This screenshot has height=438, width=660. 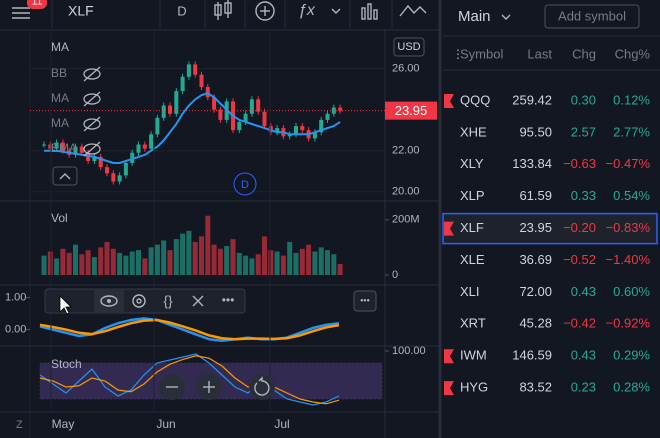 What do you see at coordinates (481, 53) in the screenshot?
I see `column-header: Symbol` at bounding box center [481, 53].